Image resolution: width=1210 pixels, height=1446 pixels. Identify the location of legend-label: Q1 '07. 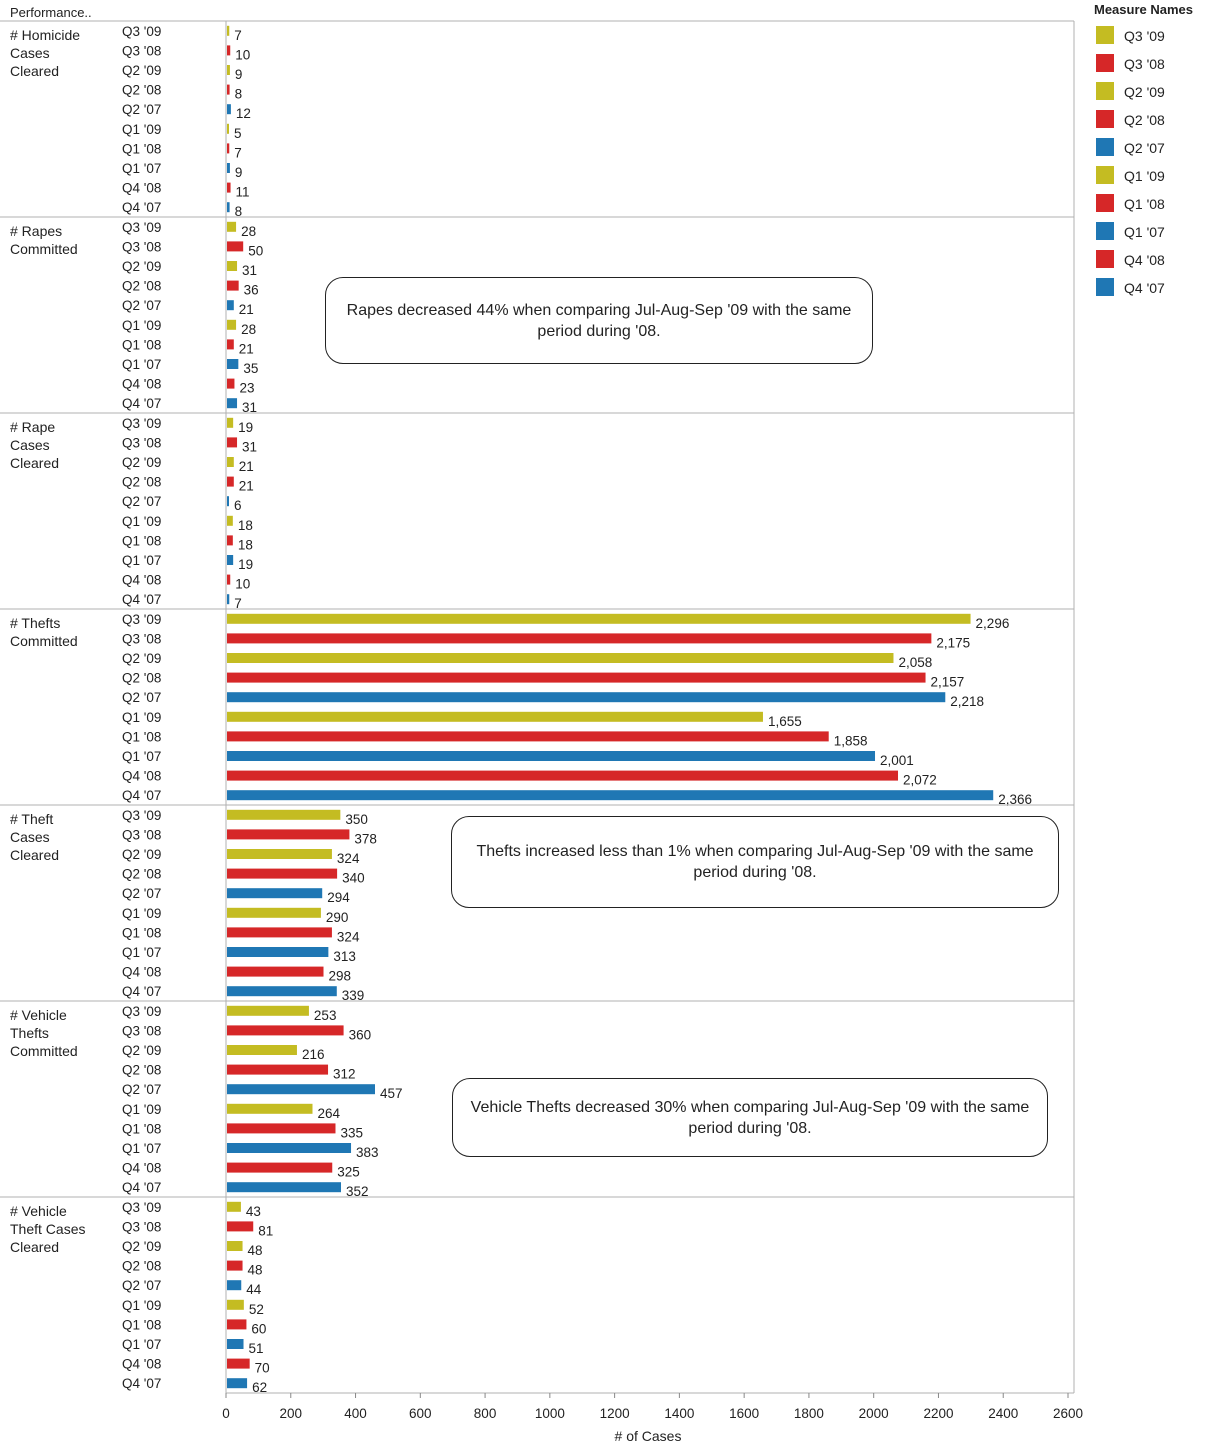
(1144, 232).